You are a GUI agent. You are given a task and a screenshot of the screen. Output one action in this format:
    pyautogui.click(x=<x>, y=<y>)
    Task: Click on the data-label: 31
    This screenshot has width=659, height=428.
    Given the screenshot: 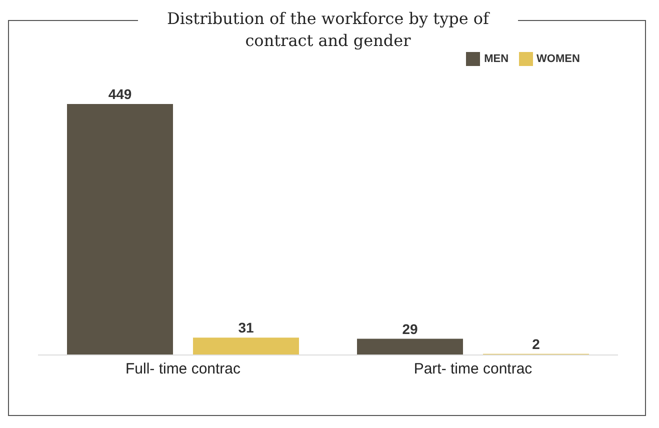 What is the action you would take?
    pyautogui.click(x=246, y=328)
    